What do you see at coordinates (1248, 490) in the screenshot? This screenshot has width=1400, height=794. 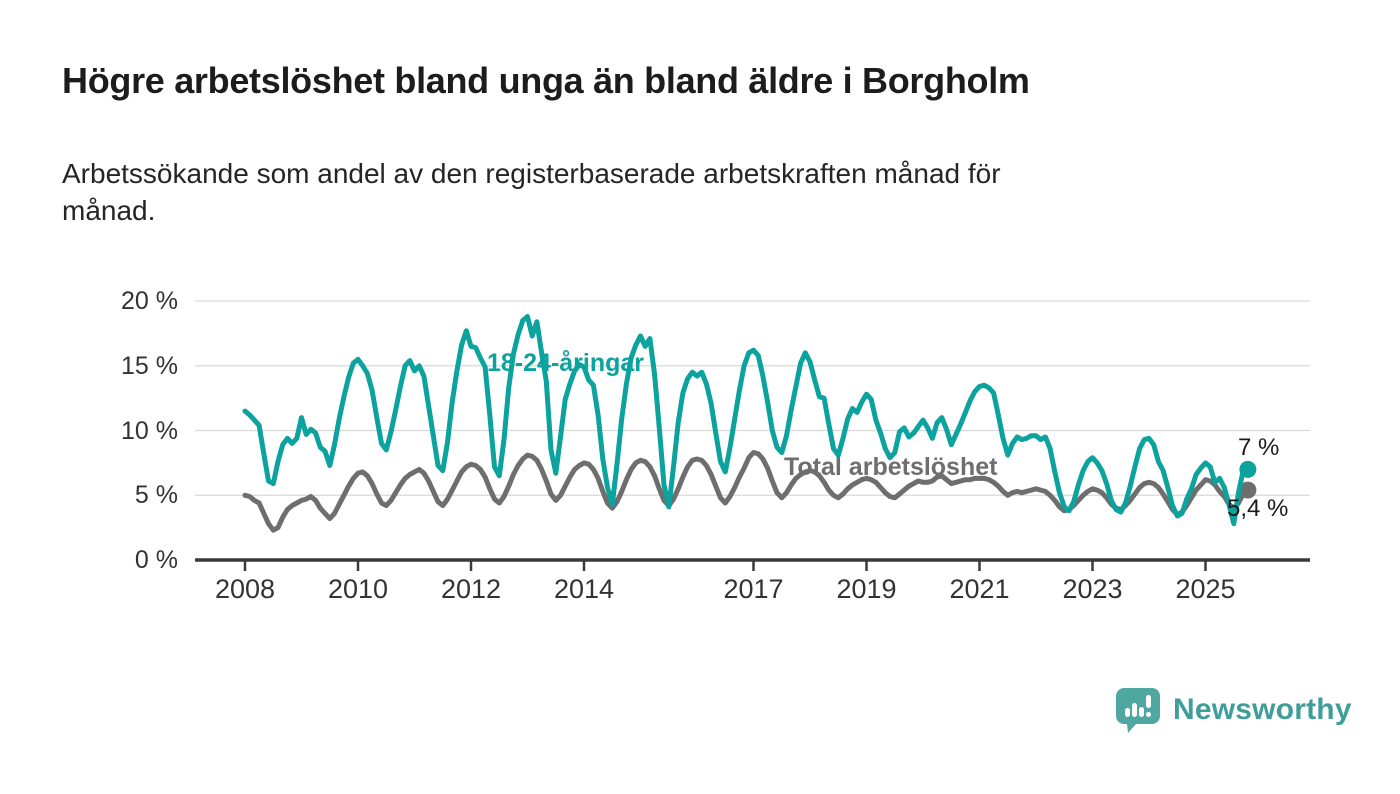 I see `series-end-dot-Total arbetslöshet` at bounding box center [1248, 490].